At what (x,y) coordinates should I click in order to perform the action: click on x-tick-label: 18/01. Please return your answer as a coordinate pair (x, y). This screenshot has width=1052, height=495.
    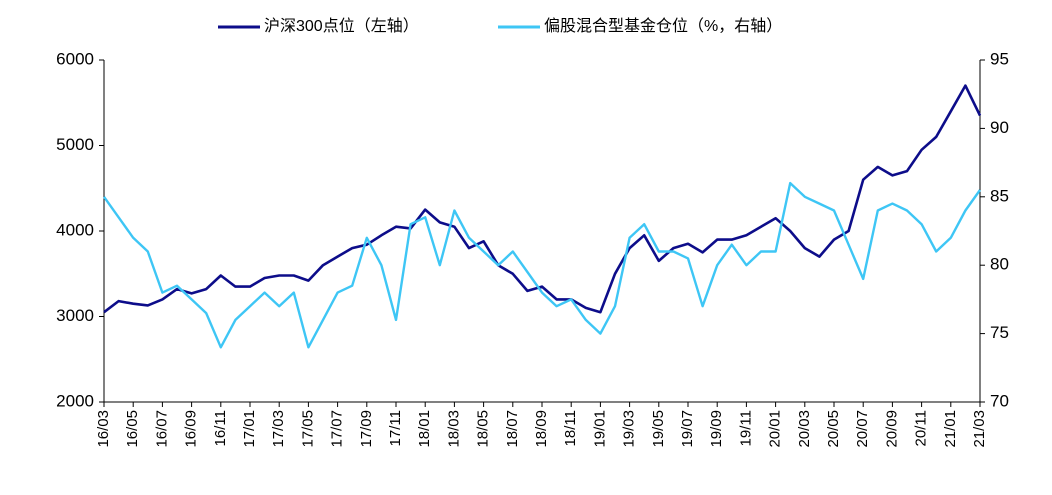
    Looking at the image, I should click on (424, 429).